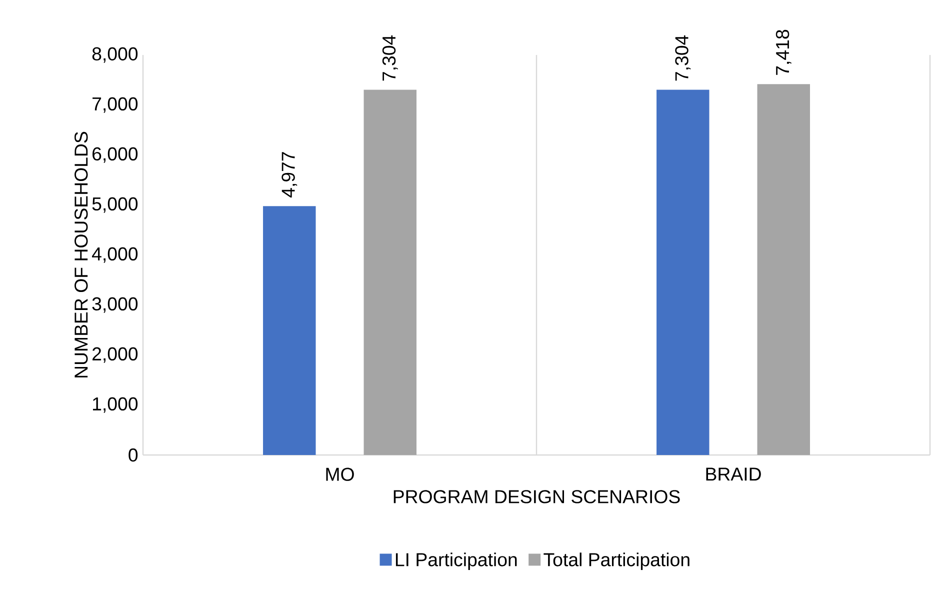 This screenshot has height=596, width=938. I want to click on x-axis-title: PROGRAM DESIGN SCENARIOS, so click(537, 497).